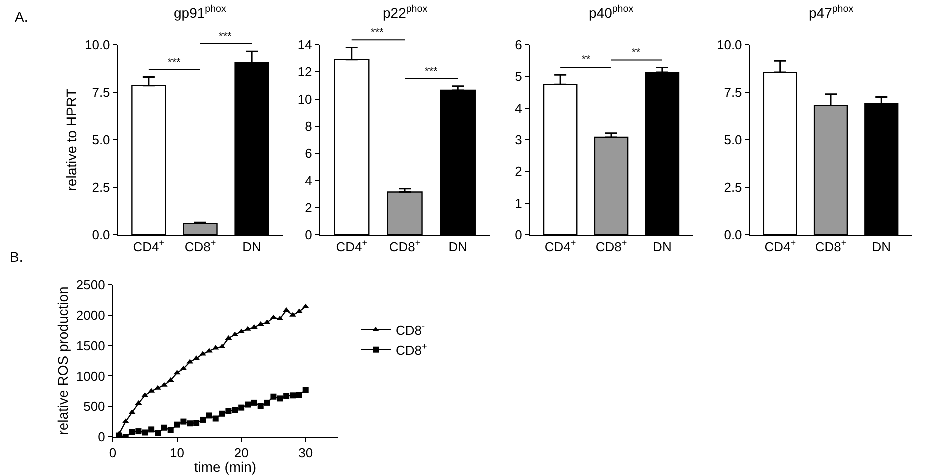 The height and width of the screenshot is (475, 927). Describe the element at coordinates (411, 330) in the screenshot. I see `legend-label: CD8$^{-}$` at that location.